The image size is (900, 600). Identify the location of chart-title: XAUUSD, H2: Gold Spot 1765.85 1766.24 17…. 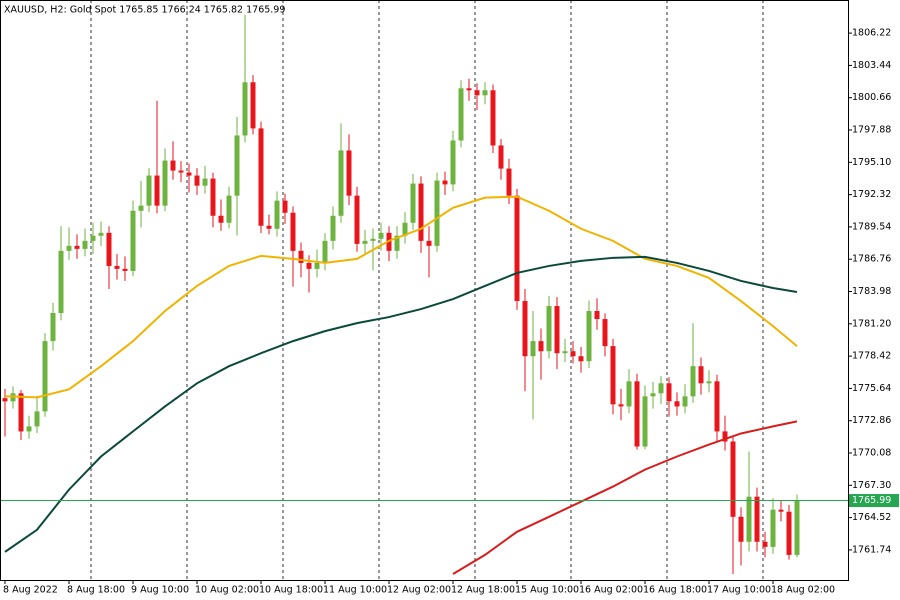
(144, 10).